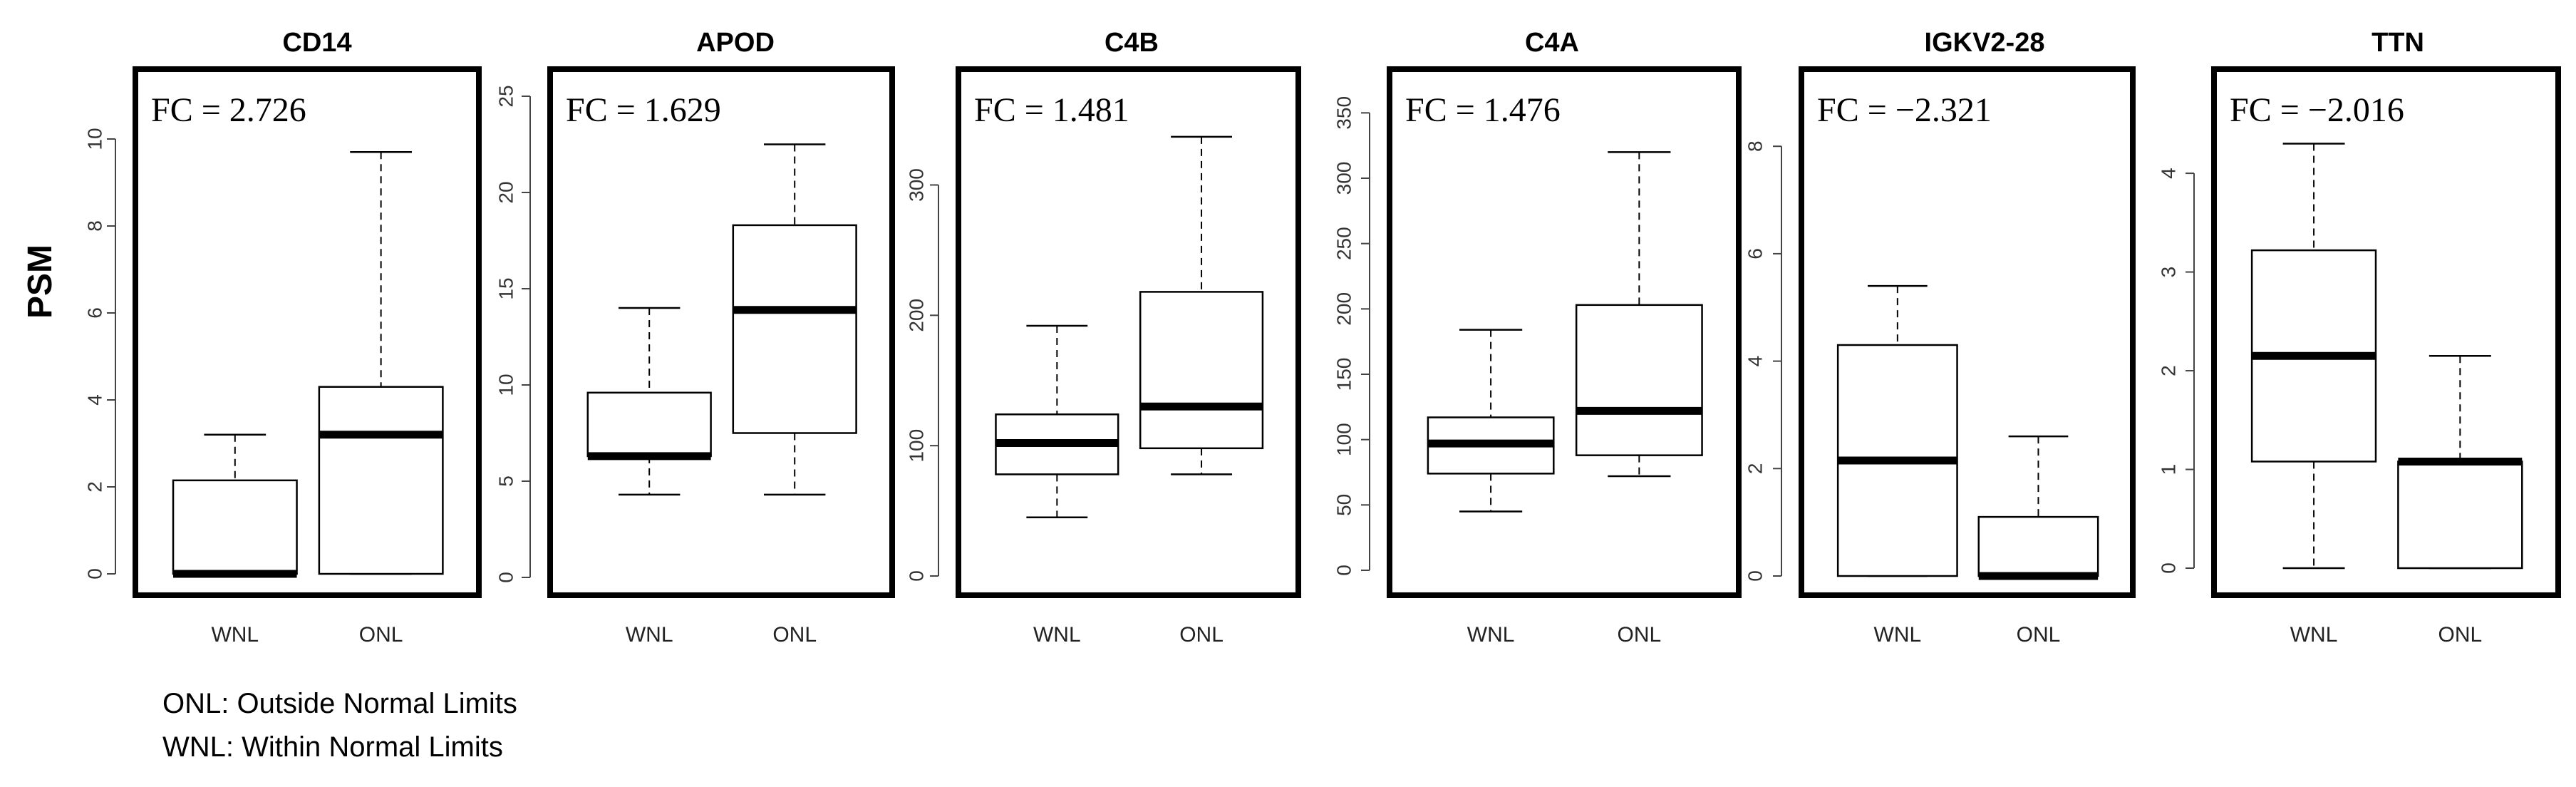  Describe the element at coordinates (316, 43) in the screenshot. I see `chart-title: CD14` at that location.